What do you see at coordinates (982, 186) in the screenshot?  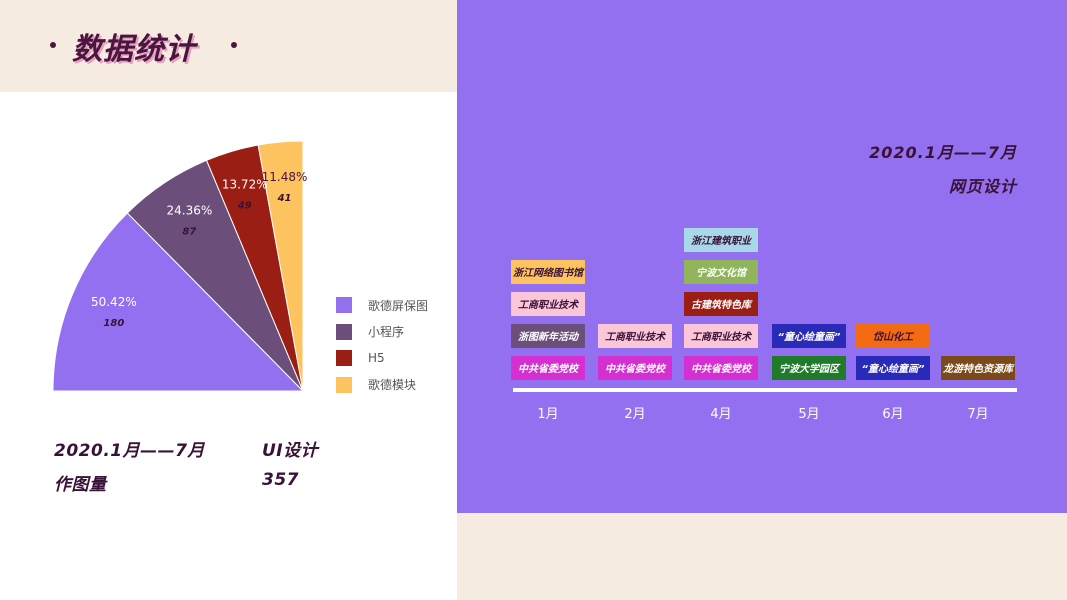 I see `right-category: 网页设计` at bounding box center [982, 186].